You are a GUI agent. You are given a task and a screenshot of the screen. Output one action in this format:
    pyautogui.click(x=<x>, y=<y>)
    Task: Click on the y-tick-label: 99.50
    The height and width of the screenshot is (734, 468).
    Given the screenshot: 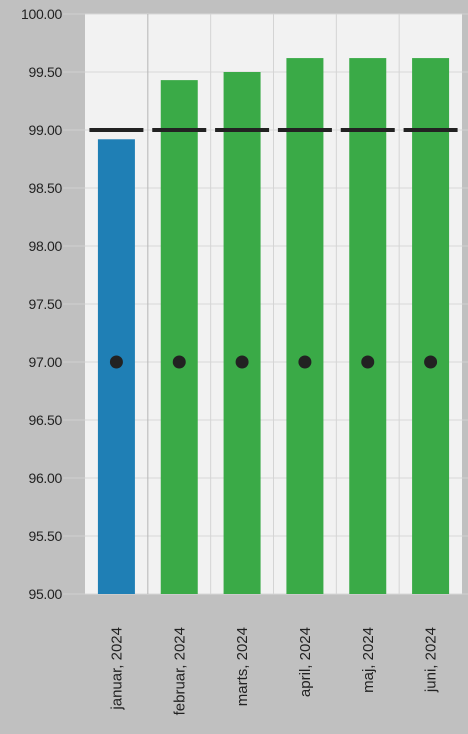 What is the action you would take?
    pyautogui.click(x=45, y=72)
    